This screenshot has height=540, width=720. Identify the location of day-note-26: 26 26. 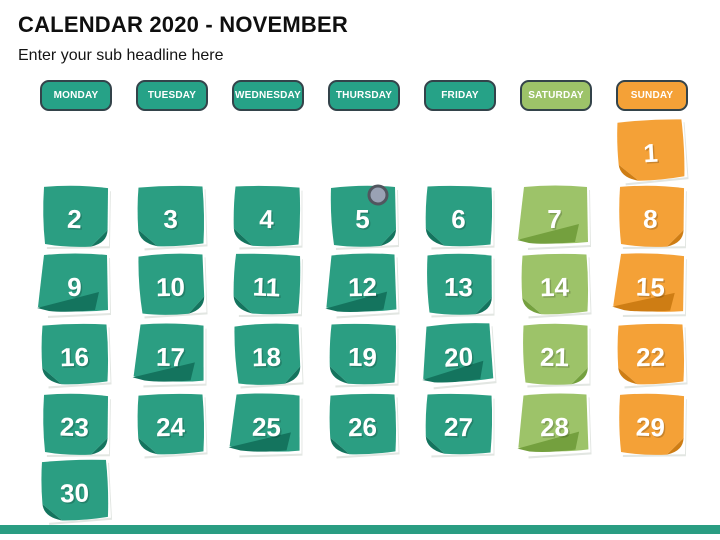
(362, 424).